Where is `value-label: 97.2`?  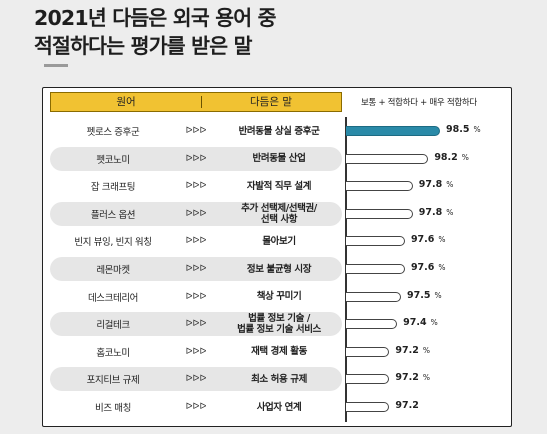 value-label: 97.2 is located at coordinates (406, 405).